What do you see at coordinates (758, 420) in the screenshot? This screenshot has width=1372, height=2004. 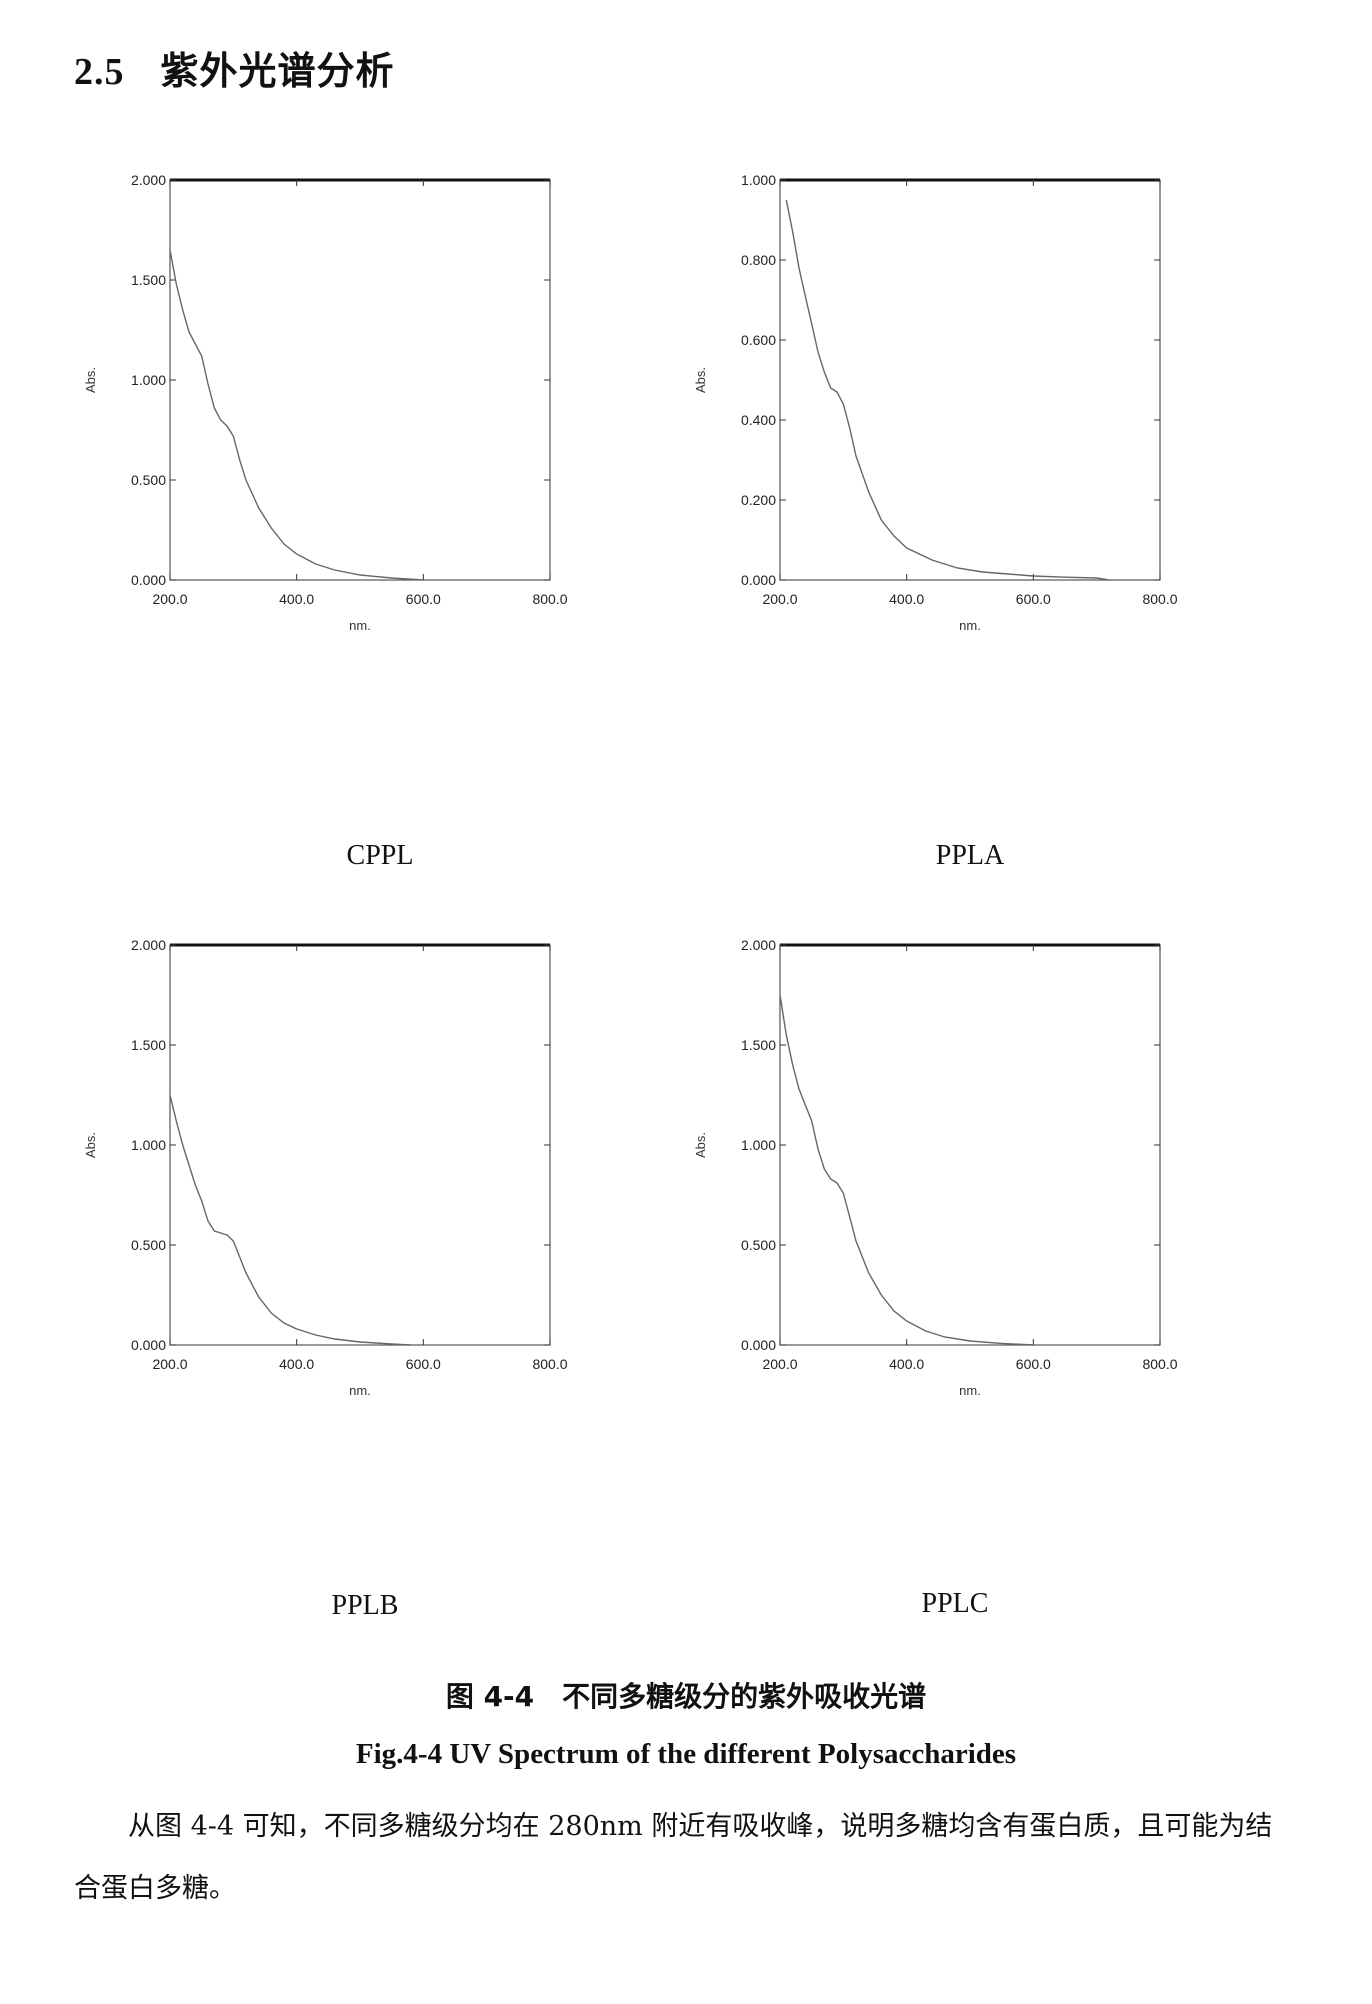 I see `y-tick-label: 0.400` at bounding box center [758, 420].